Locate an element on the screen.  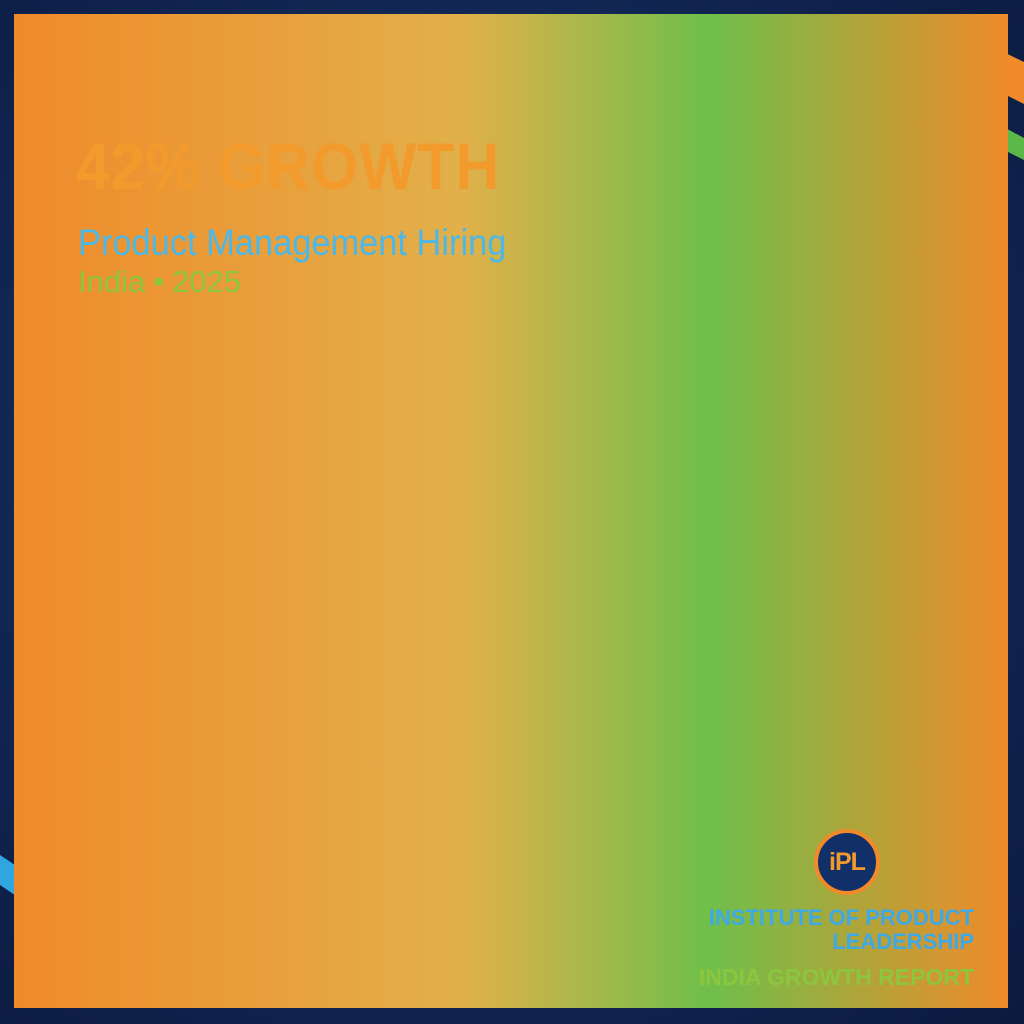
x-tick-label: Bangalore is located at coordinates (734, 801).